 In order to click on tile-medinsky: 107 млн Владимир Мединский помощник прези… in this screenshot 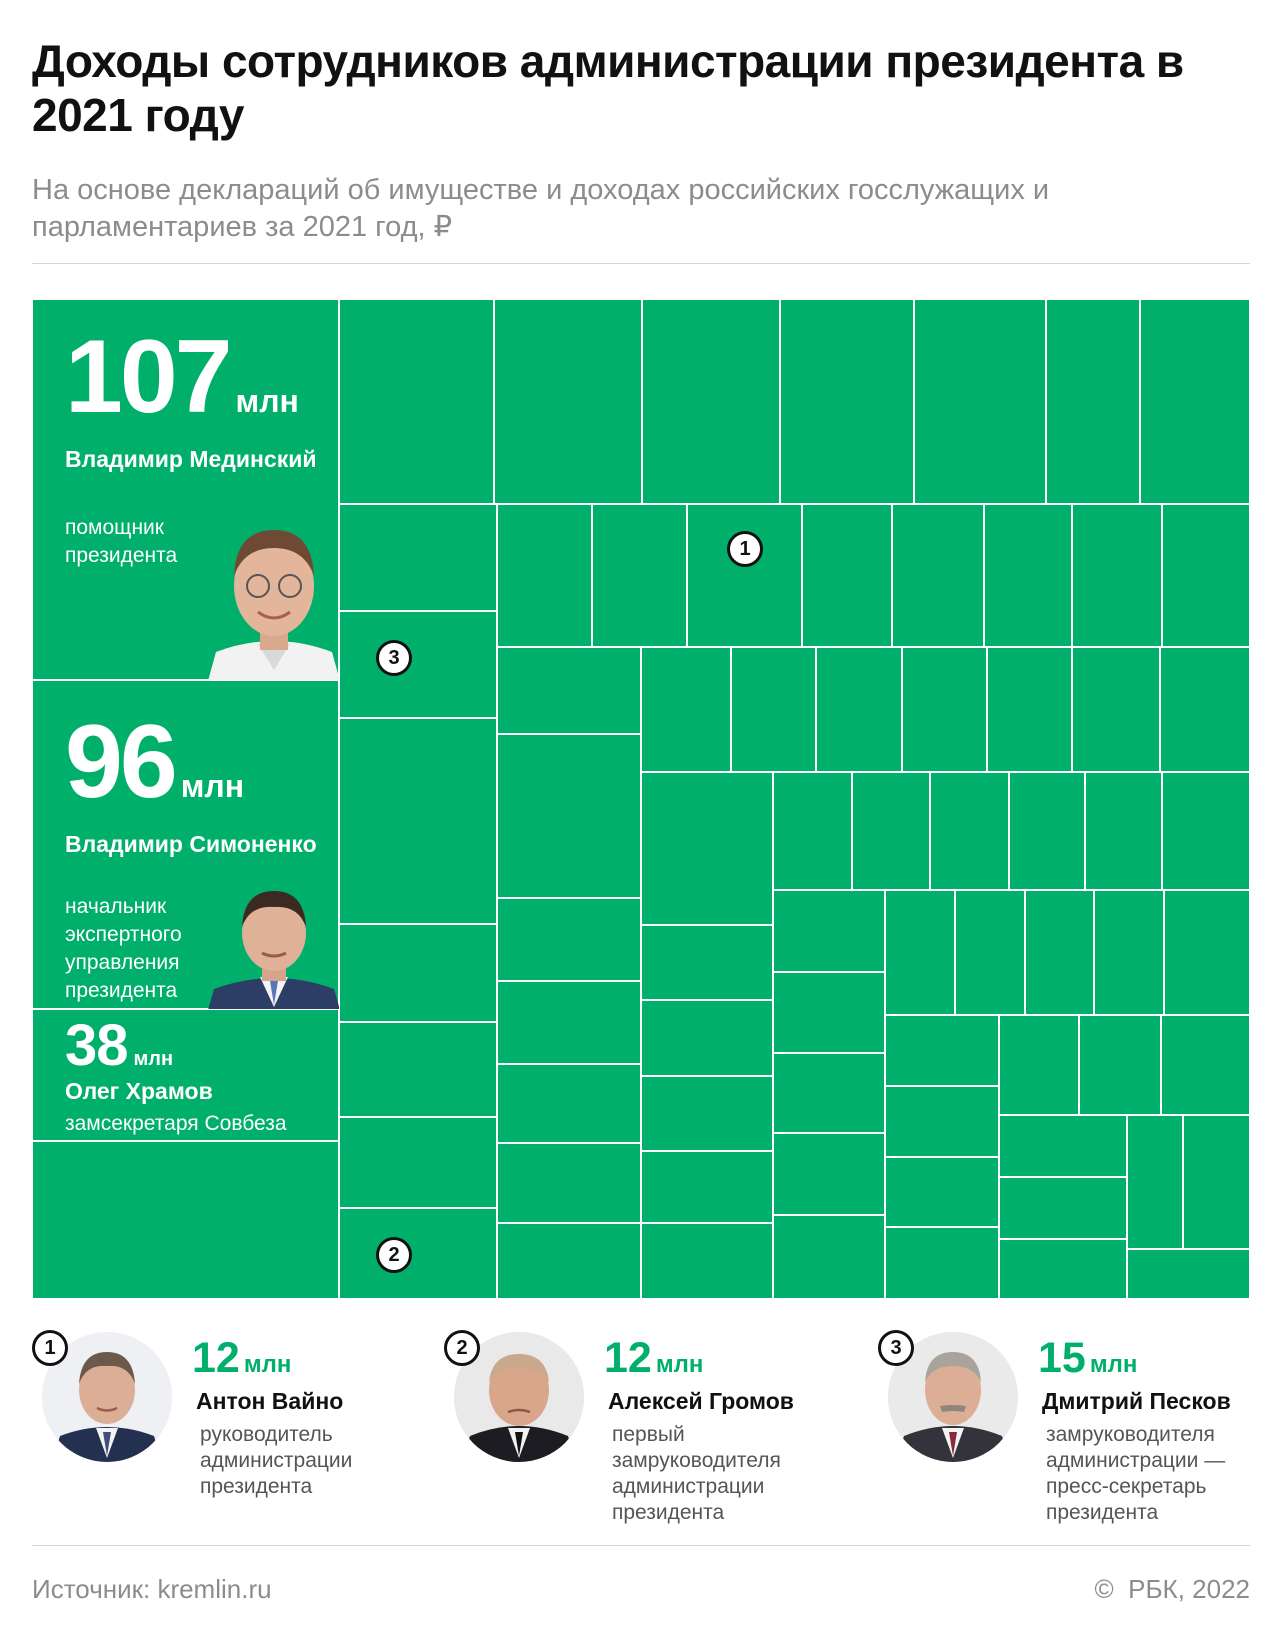, I will do `click(186, 490)`.